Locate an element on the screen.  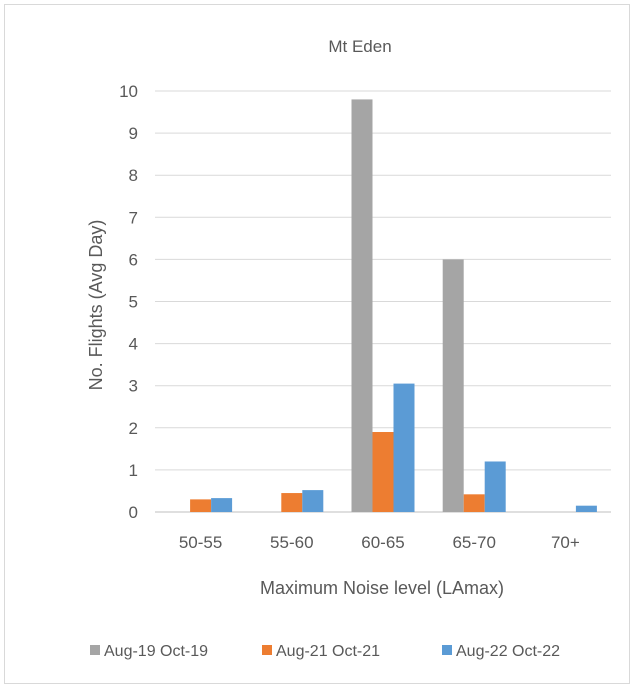
legend-item: Aug-22 Oct-22 is located at coordinates (501, 651).